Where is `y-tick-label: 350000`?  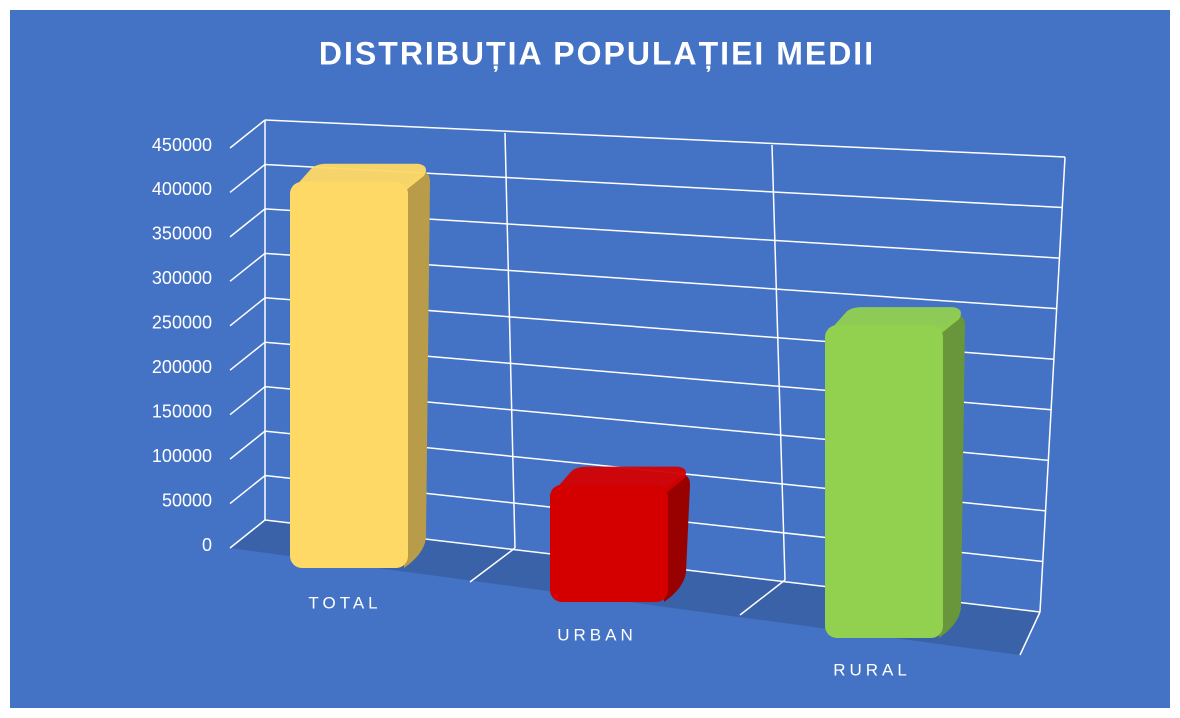 y-tick-label: 350000 is located at coordinates (182, 234).